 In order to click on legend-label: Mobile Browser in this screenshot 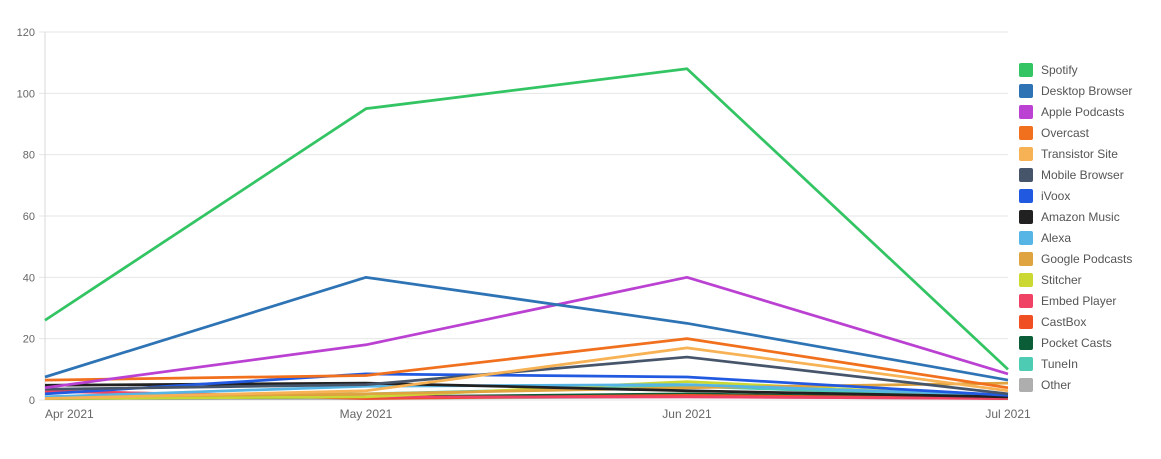, I will do `click(1082, 174)`.